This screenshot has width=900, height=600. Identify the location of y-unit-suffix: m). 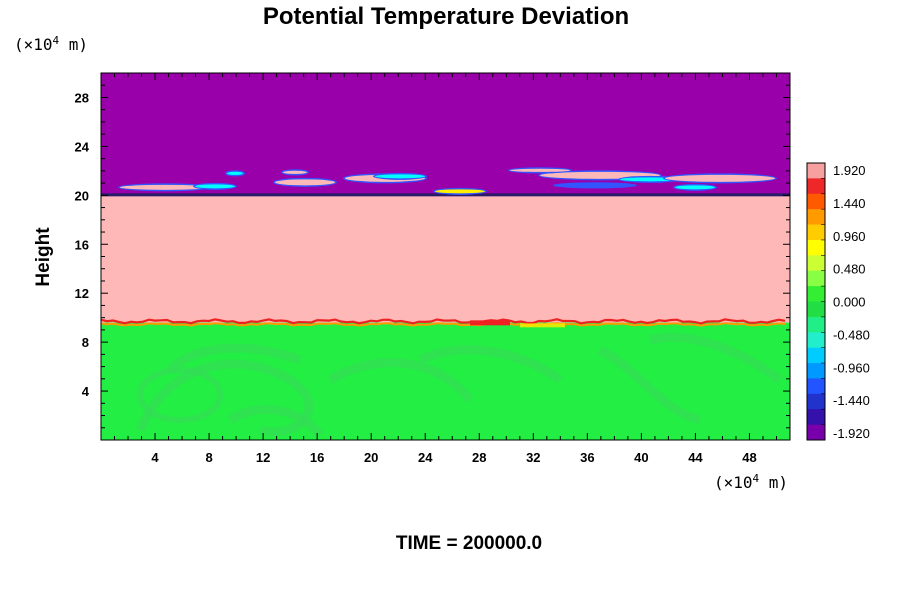
(73, 44).